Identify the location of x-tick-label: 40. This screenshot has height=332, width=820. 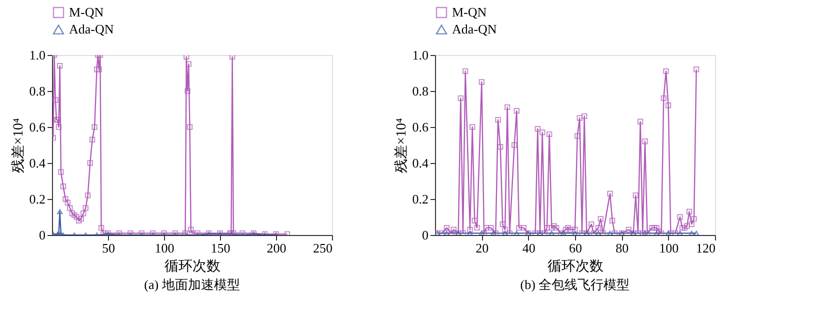
(529, 248).